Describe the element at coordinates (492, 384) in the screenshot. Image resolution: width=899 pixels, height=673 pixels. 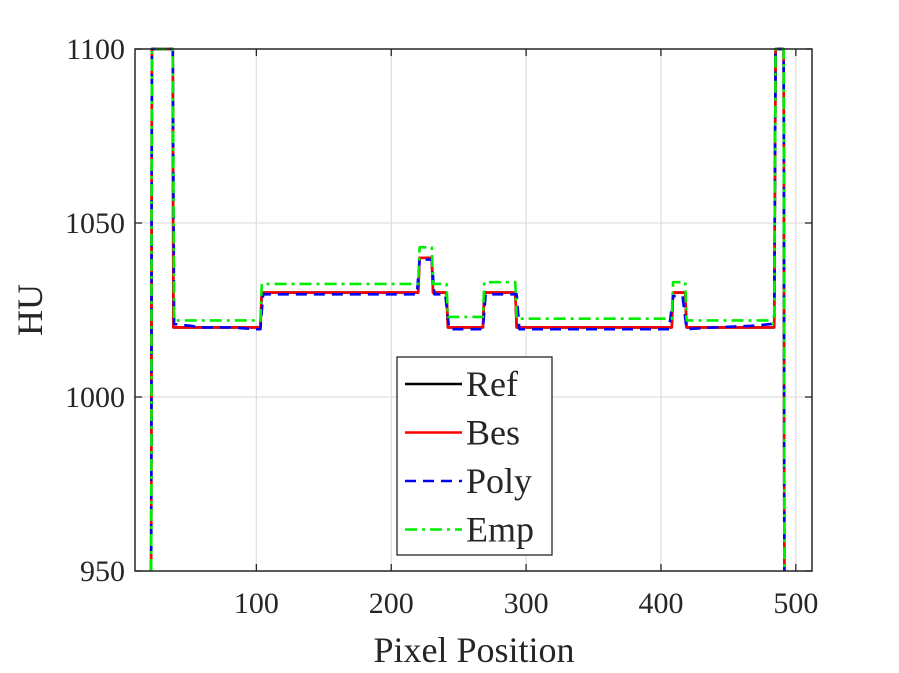
I see `legend-label-ref: Ref` at that location.